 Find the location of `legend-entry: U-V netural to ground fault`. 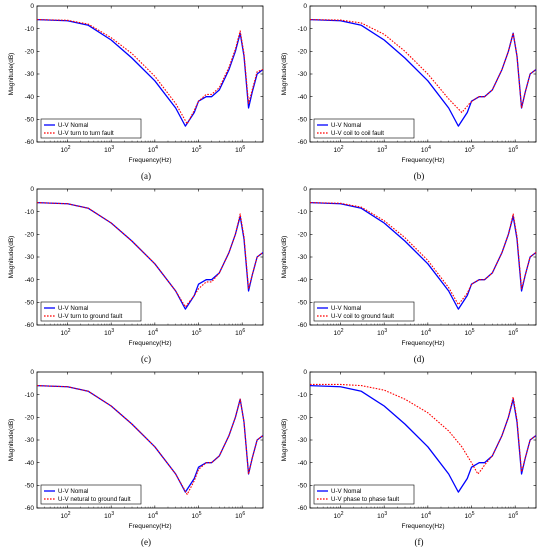

legend-entry: U-V netural to ground fault is located at coordinates (94, 499).